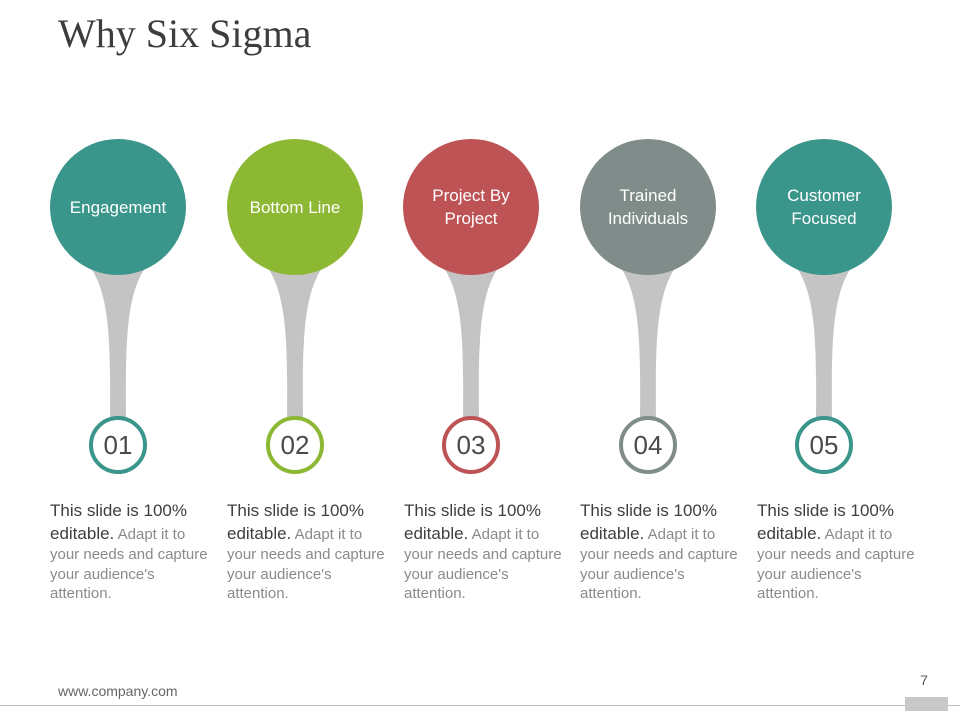 This screenshot has height=720, width=960. Describe the element at coordinates (118, 691) in the screenshot. I see `footer-url: www.company.com` at that location.